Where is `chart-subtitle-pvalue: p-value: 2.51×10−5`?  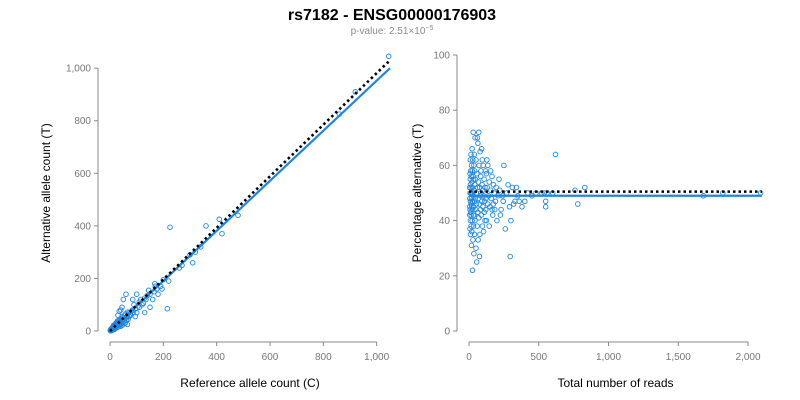
chart-subtitle-pvalue: p-value: 2.51×10−5 is located at coordinates (392, 31).